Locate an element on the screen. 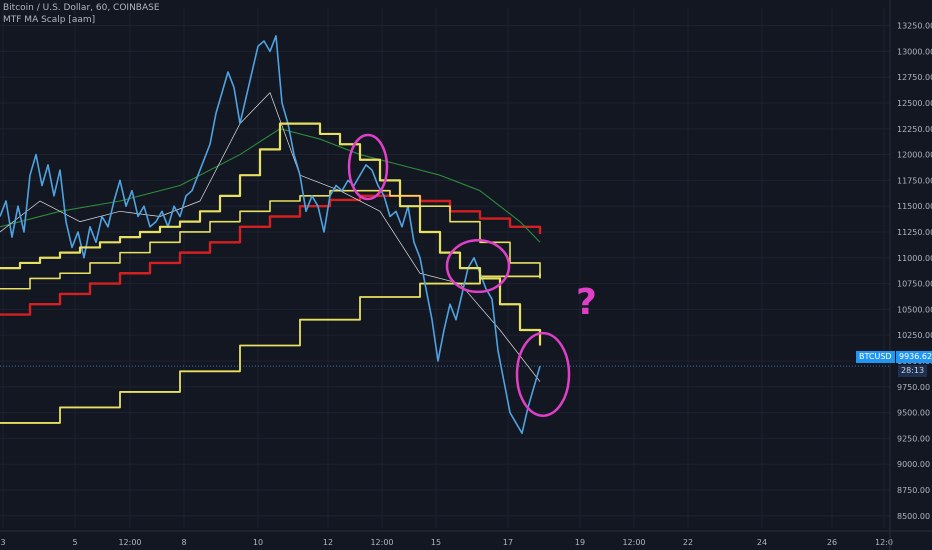 This screenshot has width=932, height=550. y-tick-label: 10750.00 is located at coordinates (914, 284).